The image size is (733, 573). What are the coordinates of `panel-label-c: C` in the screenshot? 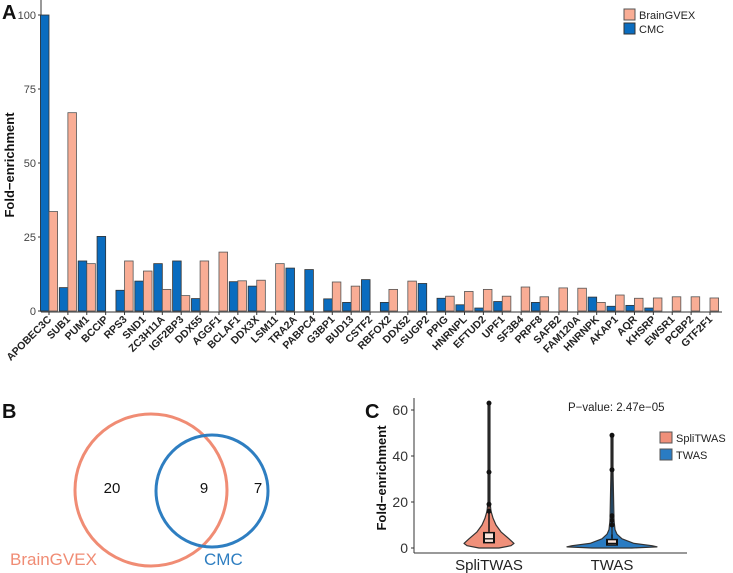 It's located at (372, 412).